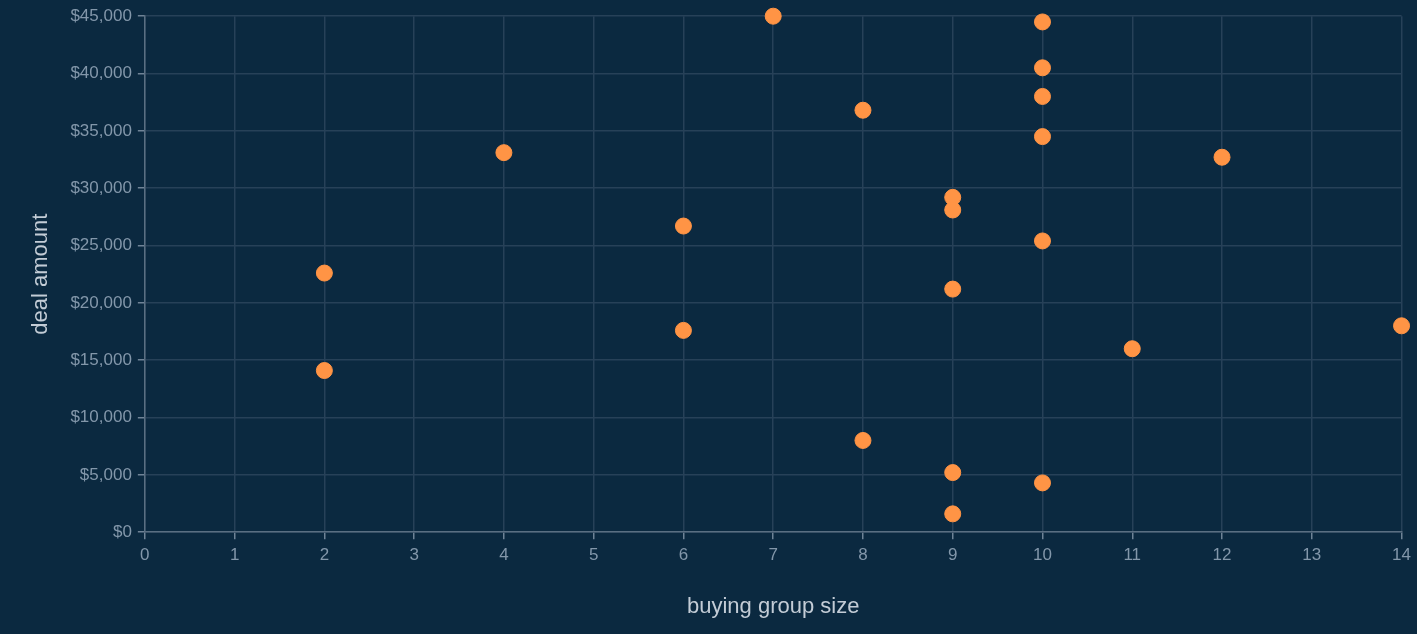 Image resolution: width=1417 pixels, height=634 pixels. Describe the element at coordinates (1042, 555) in the screenshot. I see `x-tick-label: 10` at that location.